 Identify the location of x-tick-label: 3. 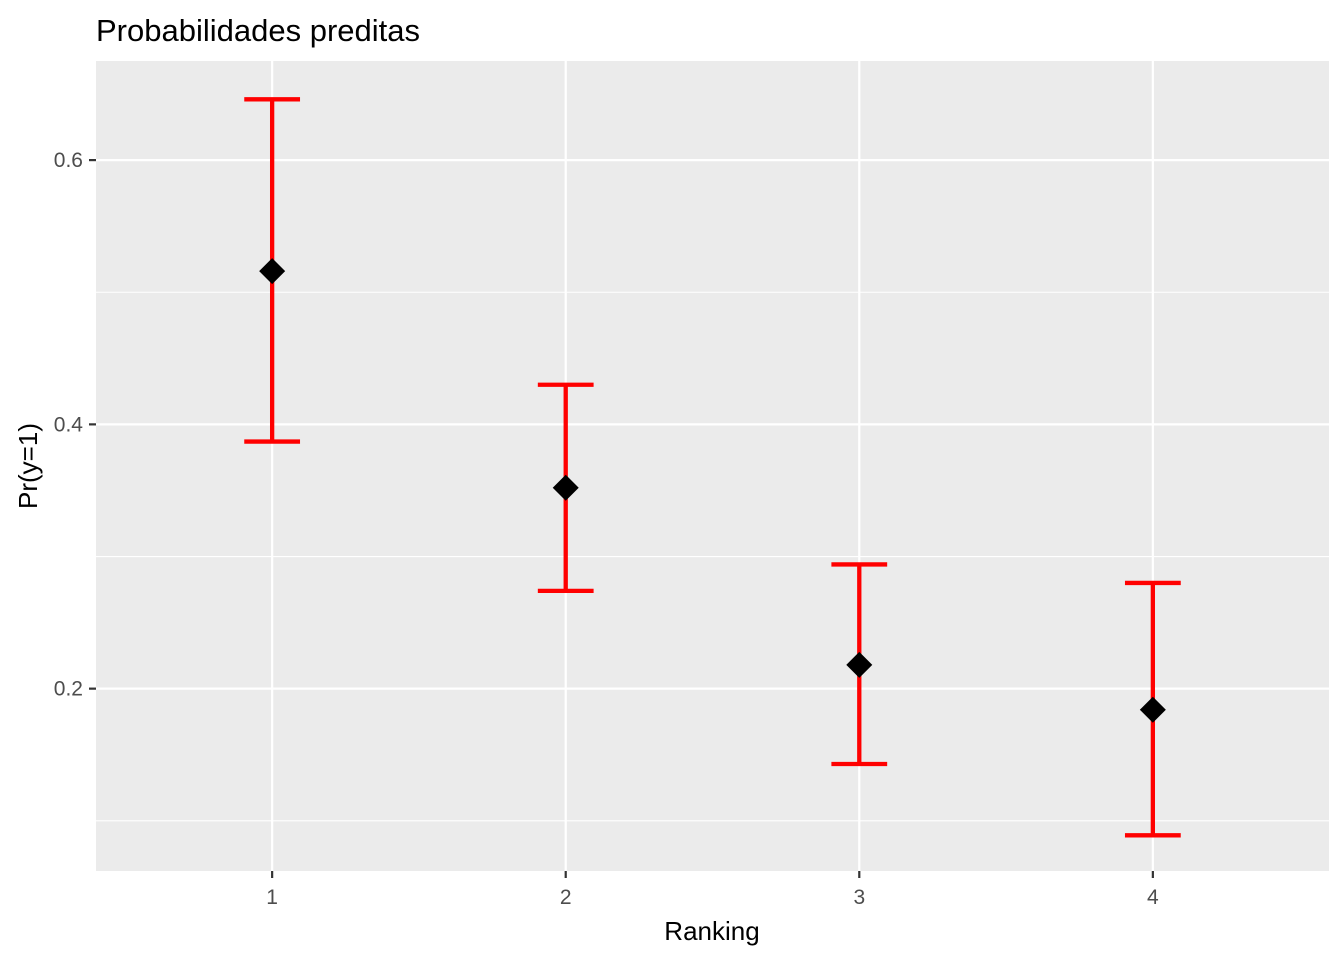
(859, 897).